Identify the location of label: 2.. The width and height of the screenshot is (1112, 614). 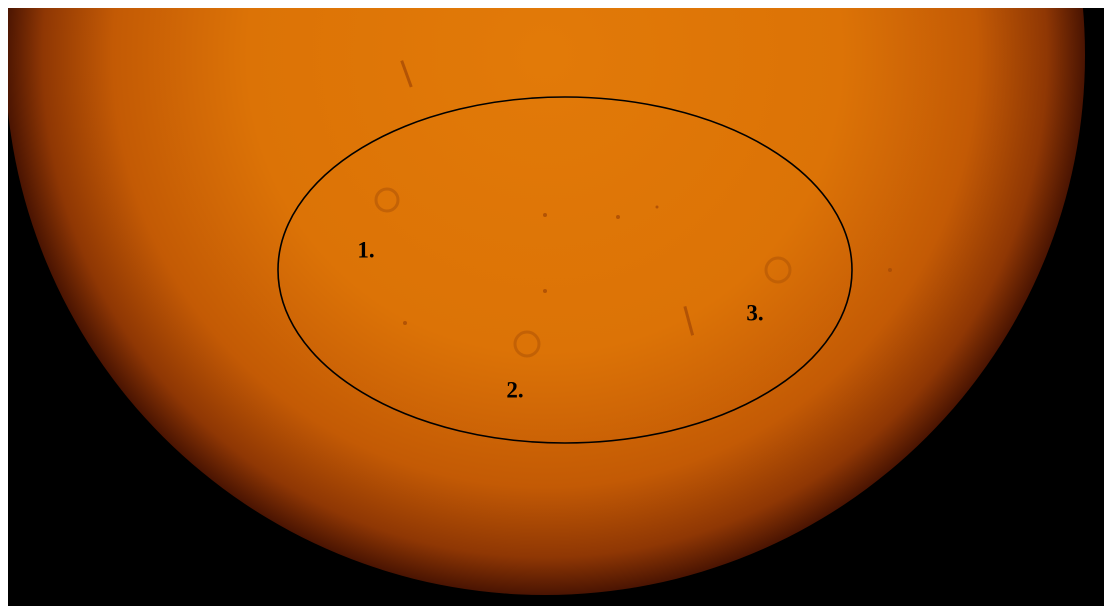
(514, 389).